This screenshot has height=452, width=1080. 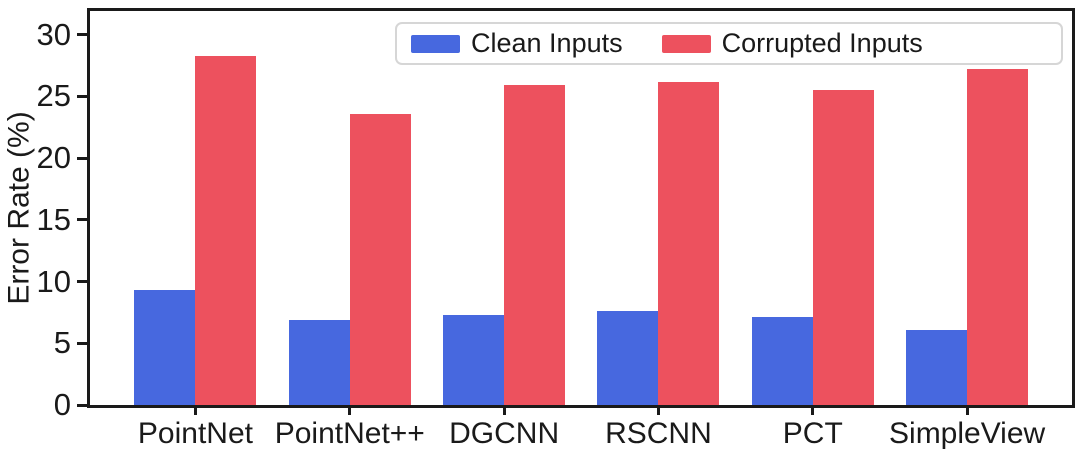 I want to click on legend-item-clean-inputs: Clean Inputs, so click(x=517, y=43).